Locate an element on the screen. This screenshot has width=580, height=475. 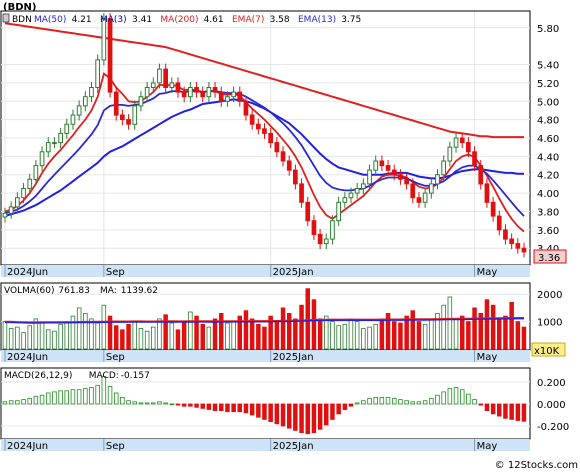
volume-unit-label: x10K is located at coordinates (547, 351).